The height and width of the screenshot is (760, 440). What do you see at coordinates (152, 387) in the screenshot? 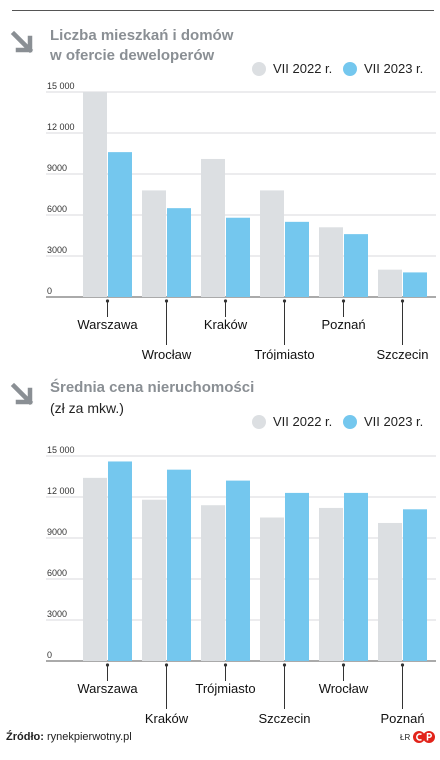
I see `chart-2-title: Średnia cena nieruchomości` at bounding box center [152, 387].